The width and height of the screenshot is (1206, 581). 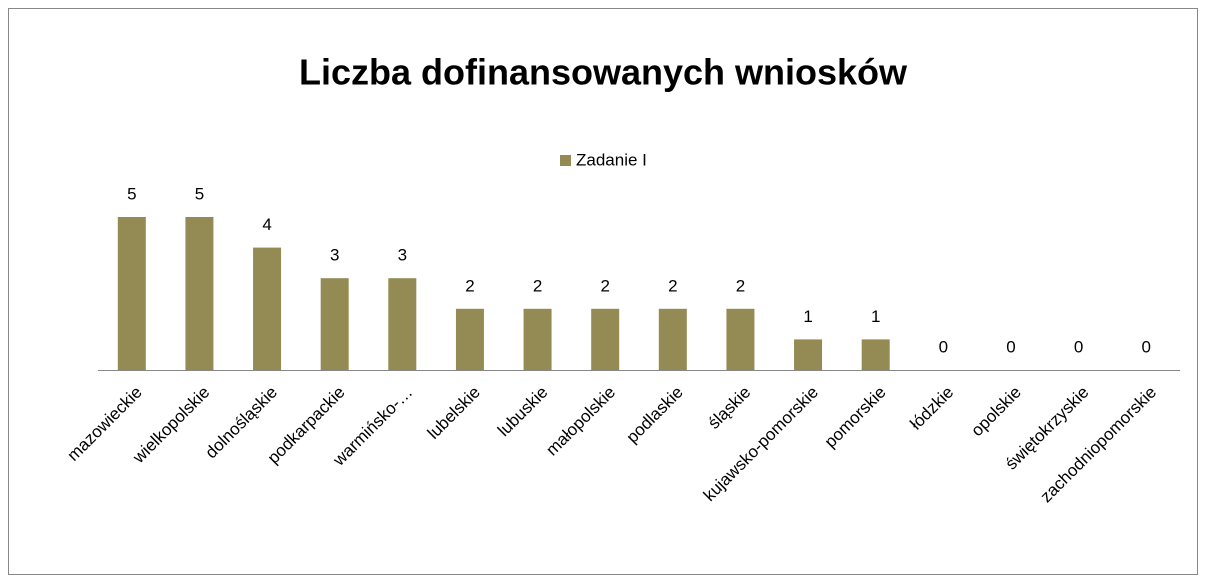 I want to click on data-label: 4, so click(x=266, y=224).